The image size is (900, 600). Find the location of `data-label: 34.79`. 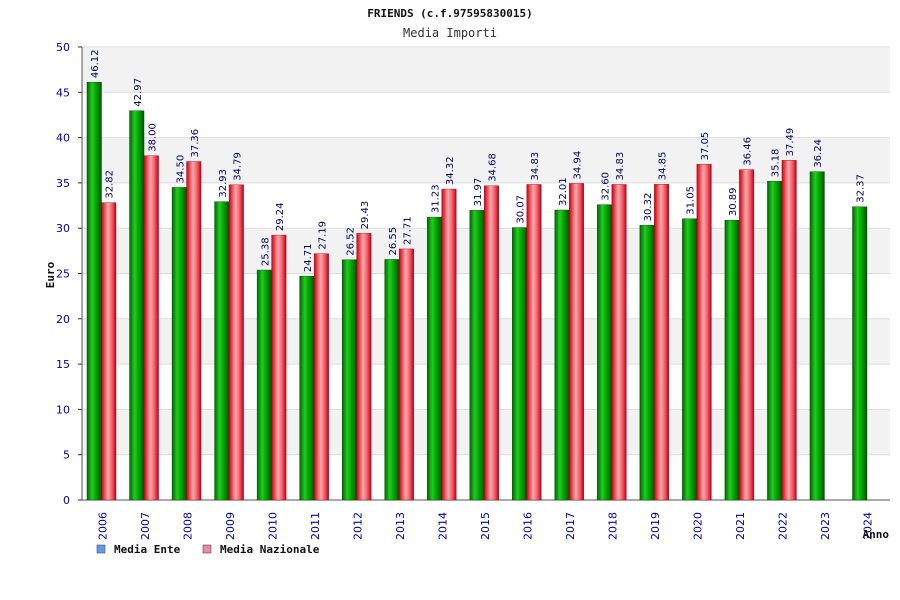

data-label: 34.79 is located at coordinates (237, 166).